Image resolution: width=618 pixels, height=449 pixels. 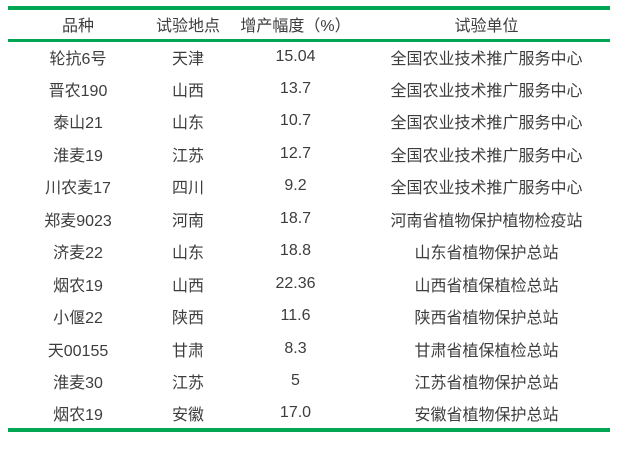 What do you see at coordinates (78, 156) in the screenshot?
I see `variety-cell: 淮麦19` at bounding box center [78, 156].